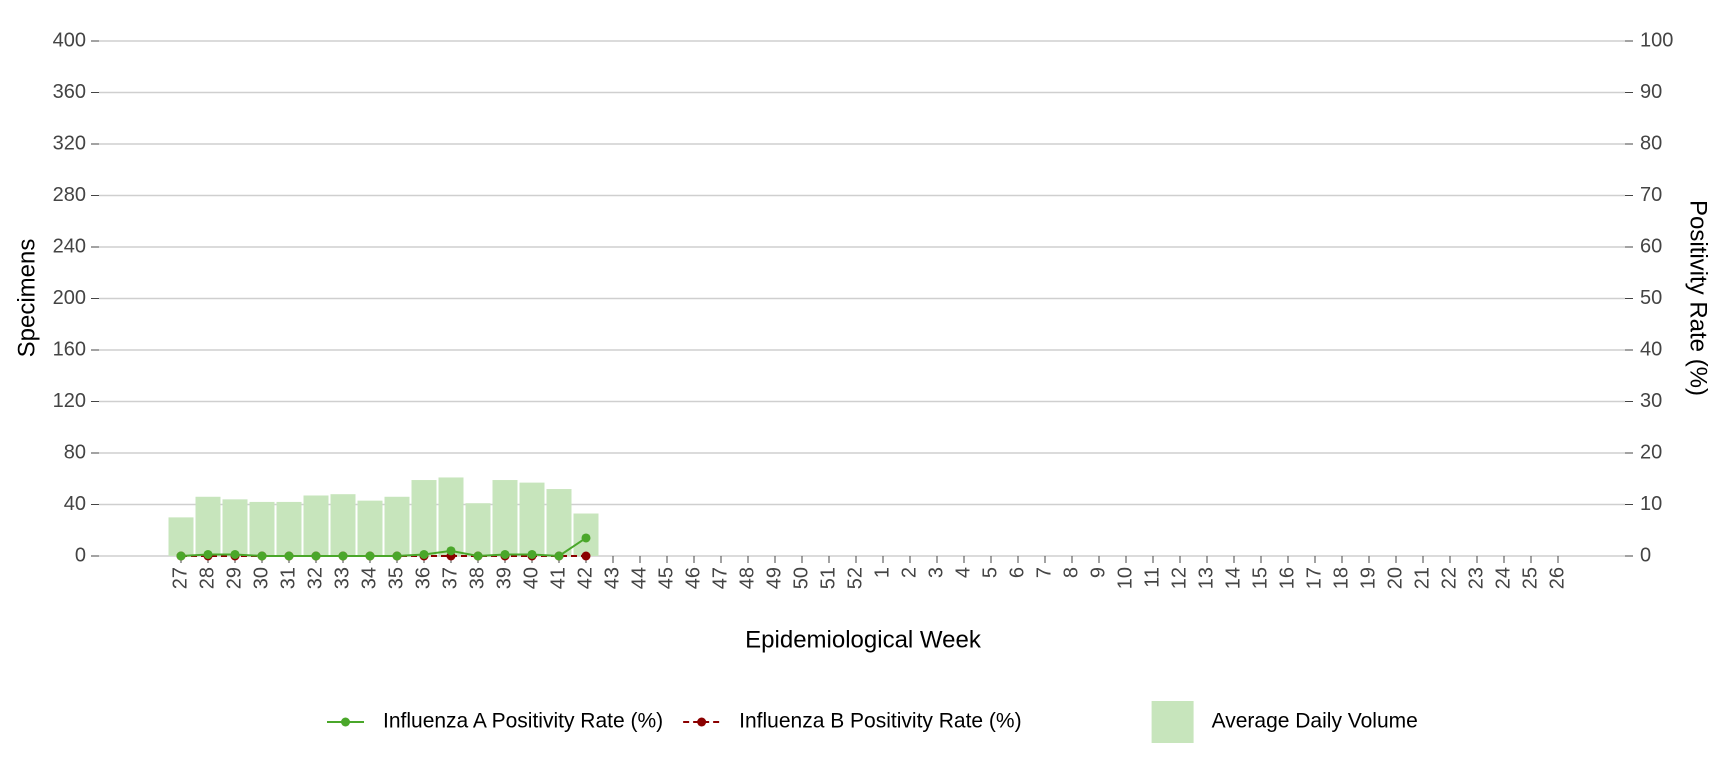 This screenshot has height=768, width=1728. I want to click on x-tick-label: 4, so click(963, 572).